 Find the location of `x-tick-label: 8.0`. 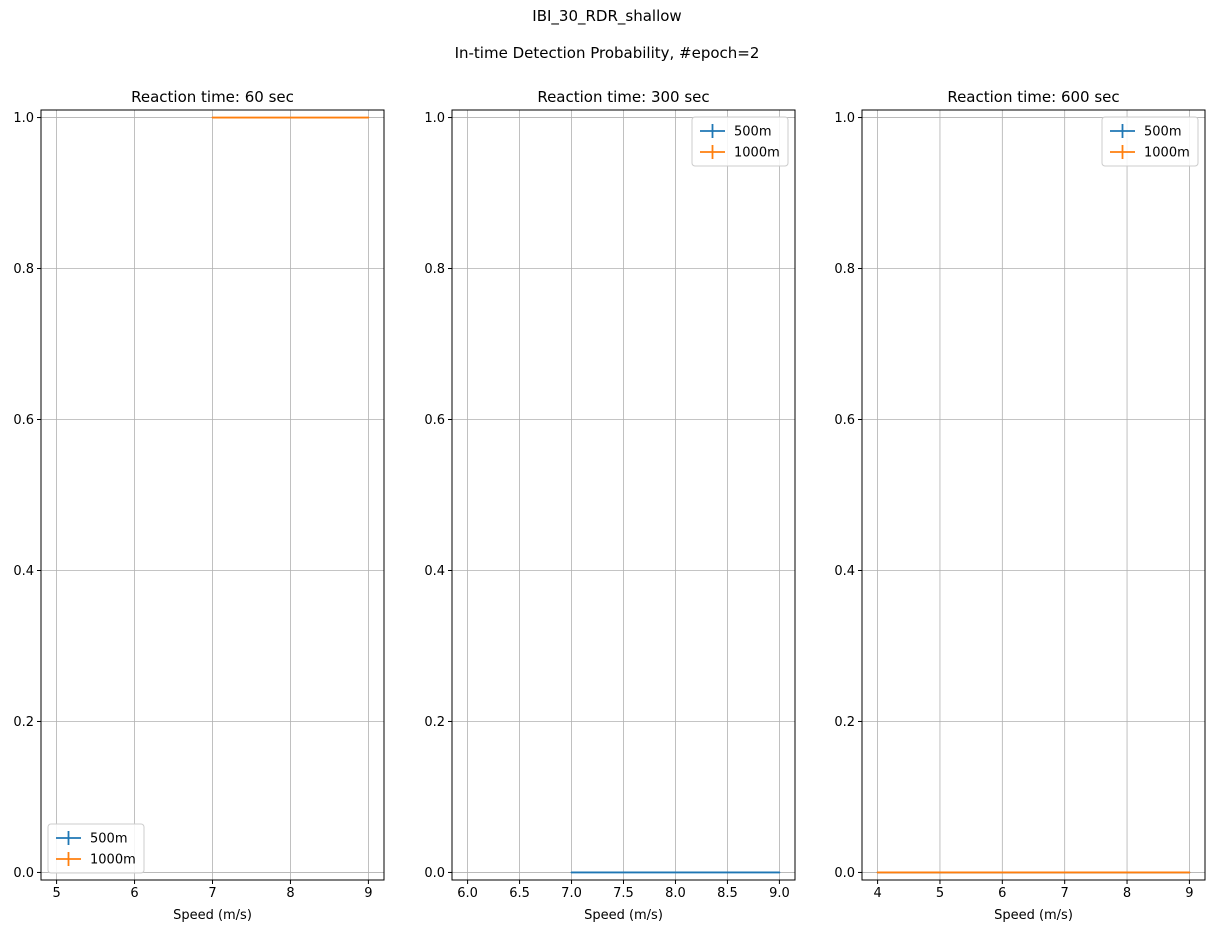

x-tick-label: 8.0 is located at coordinates (675, 893).